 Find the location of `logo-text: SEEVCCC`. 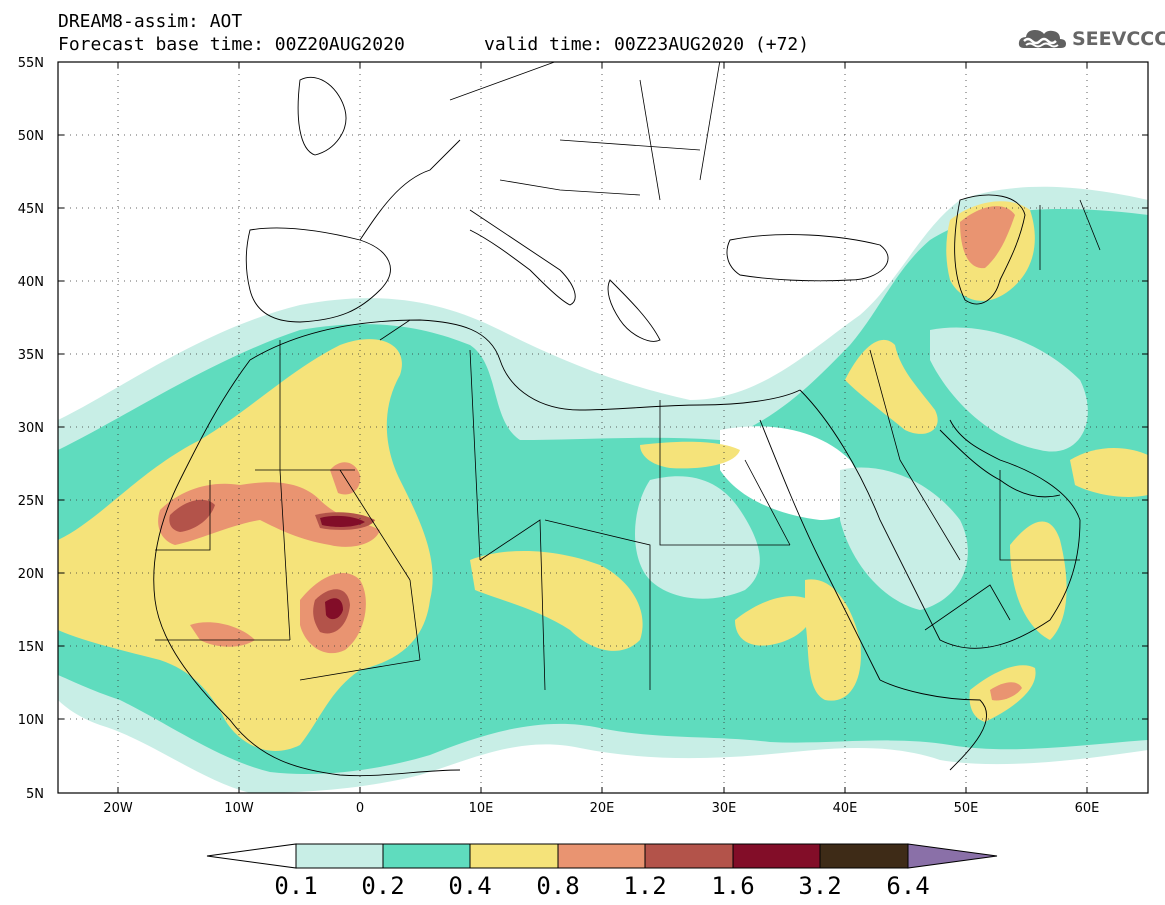

logo-text: SEEVCCC is located at coordinates (1118, 39).